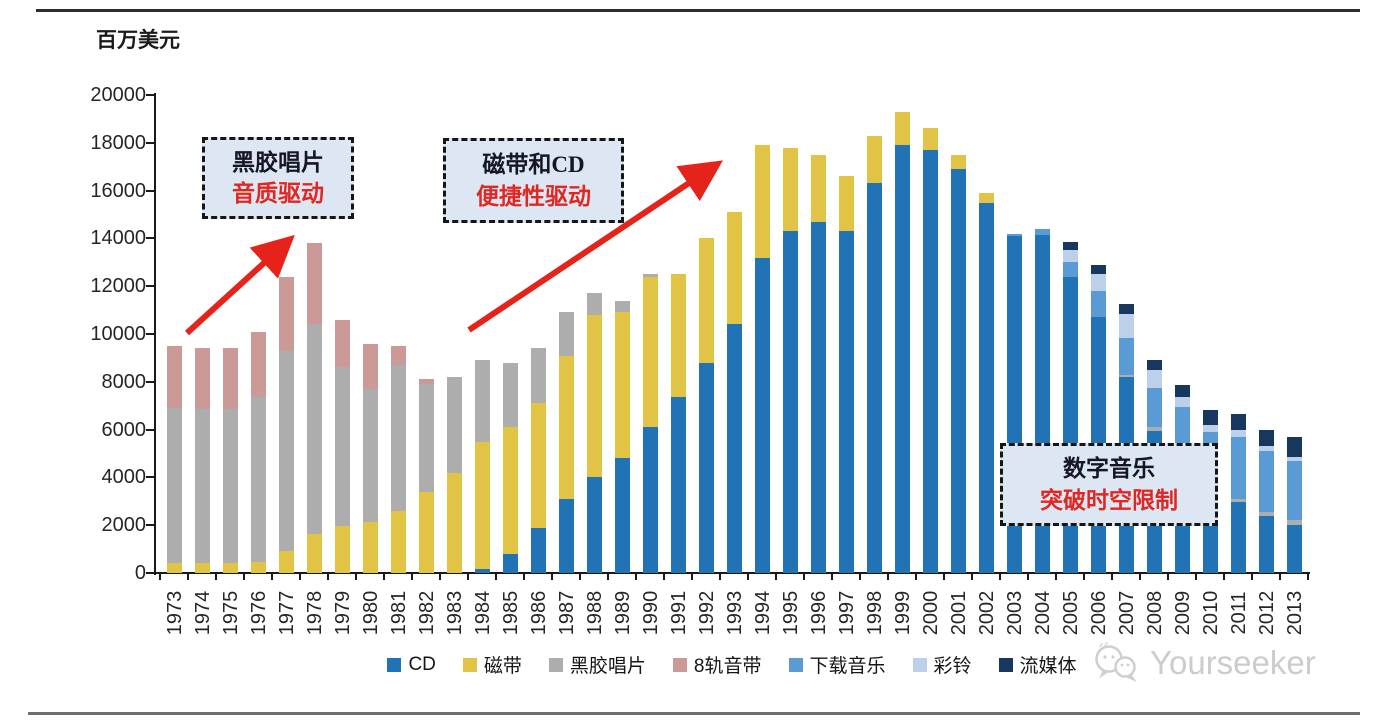 The width and height of the screenshot is (1399, 728). What do you see at coordinates (150, 238) in the screenshot?
I see `y-axis-tick` at bounding box center [150, 238].